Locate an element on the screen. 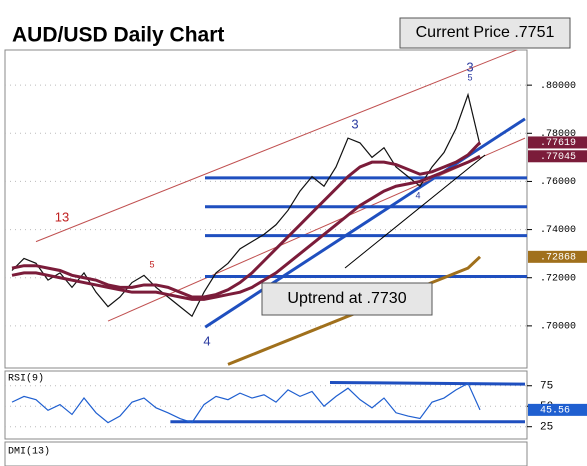 The width and height of the screenshot is (587, 466). y-tick-label: .70000 is located at coordinates (558, 327).